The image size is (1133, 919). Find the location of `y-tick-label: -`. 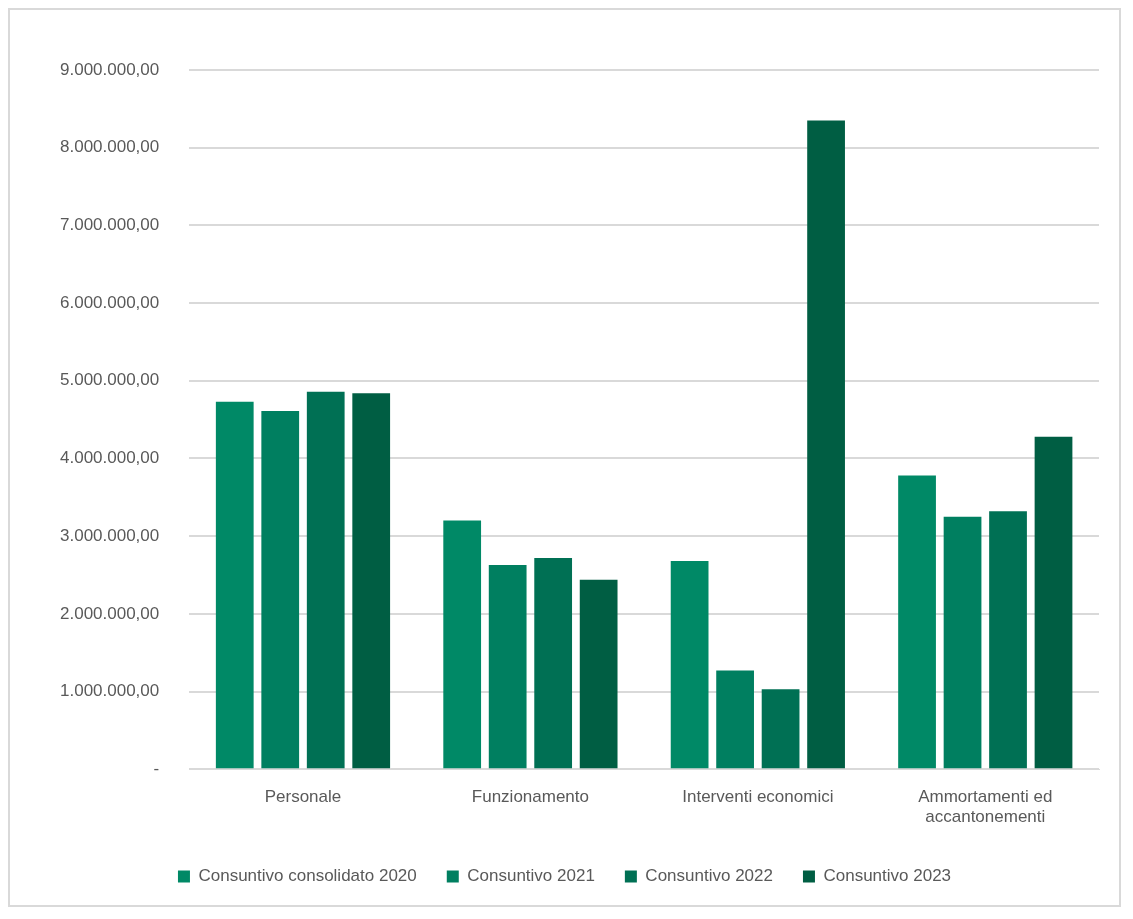

y-tick-label: - is located at coordinates (156, 768).